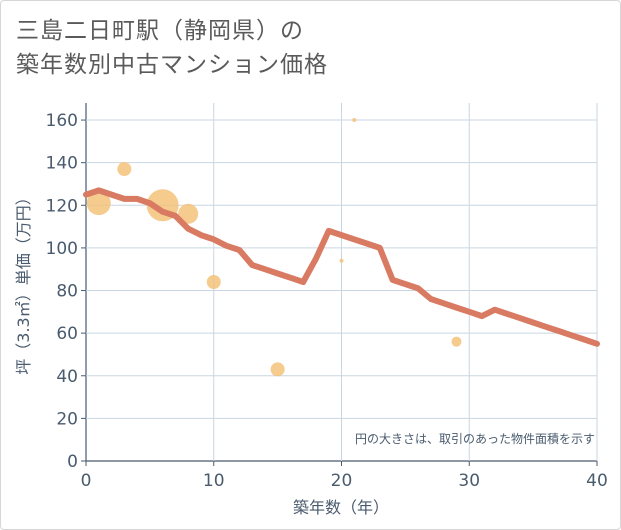 This screenshot has height=530, width=621. I want to click on x-tick-label: 0, so click(86, 481).